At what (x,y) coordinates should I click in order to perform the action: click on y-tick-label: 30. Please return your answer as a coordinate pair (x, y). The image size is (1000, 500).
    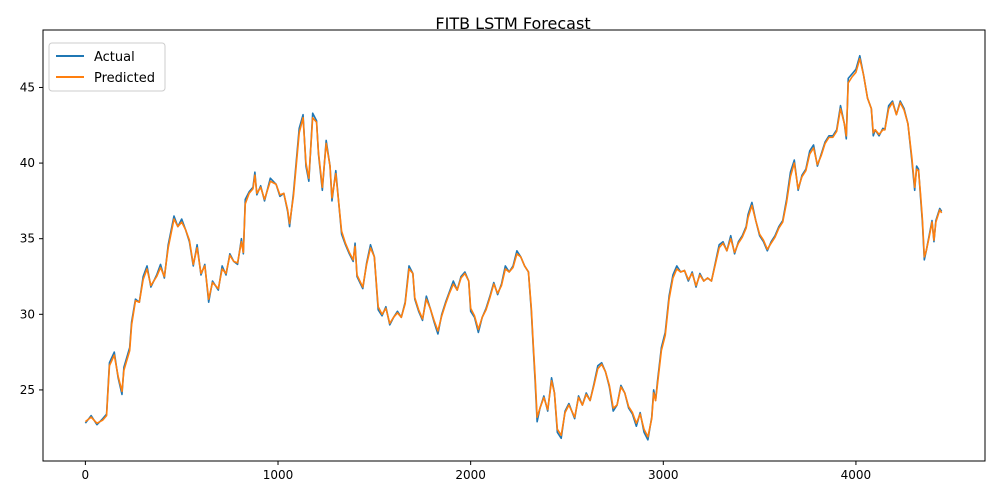
    Looking at the image, I should click on (27, 314).